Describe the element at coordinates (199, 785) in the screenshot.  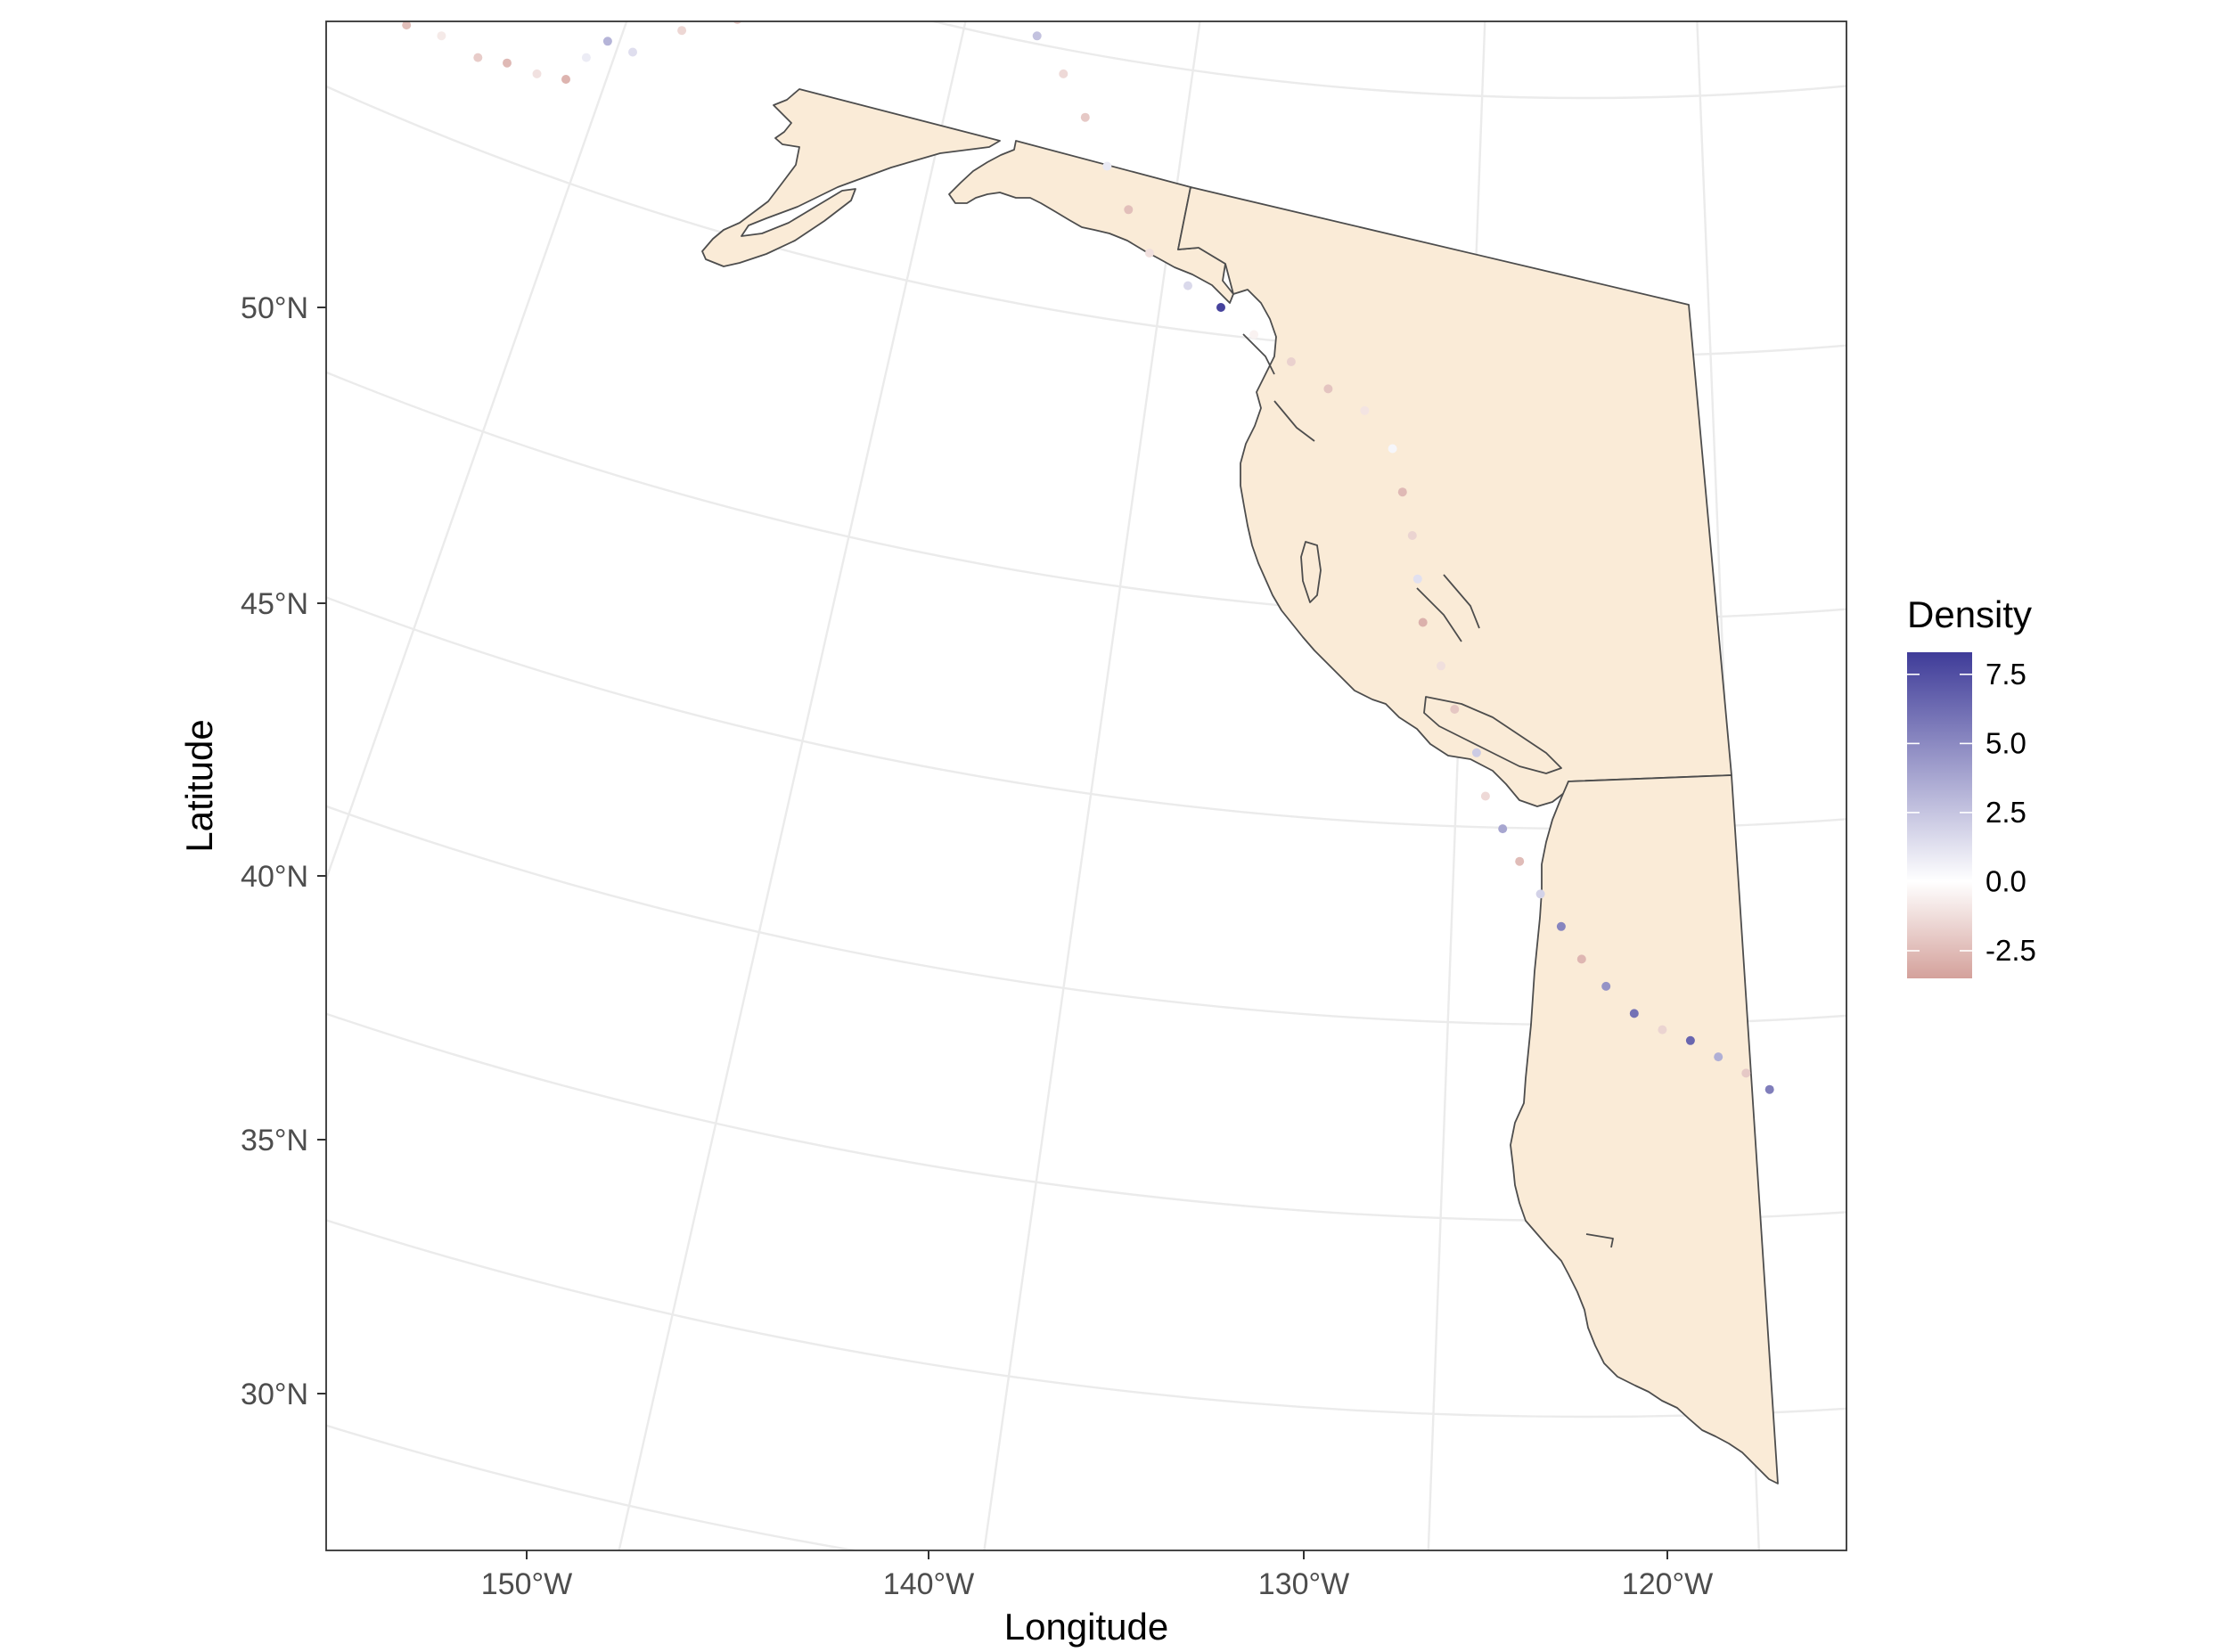
I see `y-axis-title: Latitude` at that location.